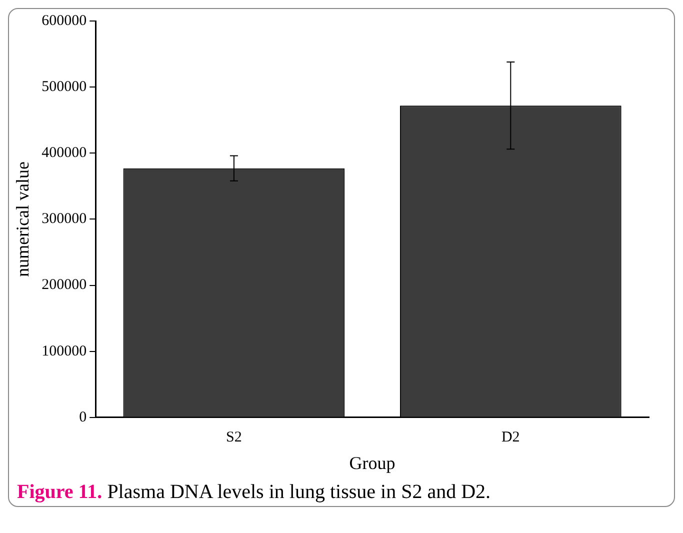  I want to click on y-tick-label: 200000, so click(64, 285).